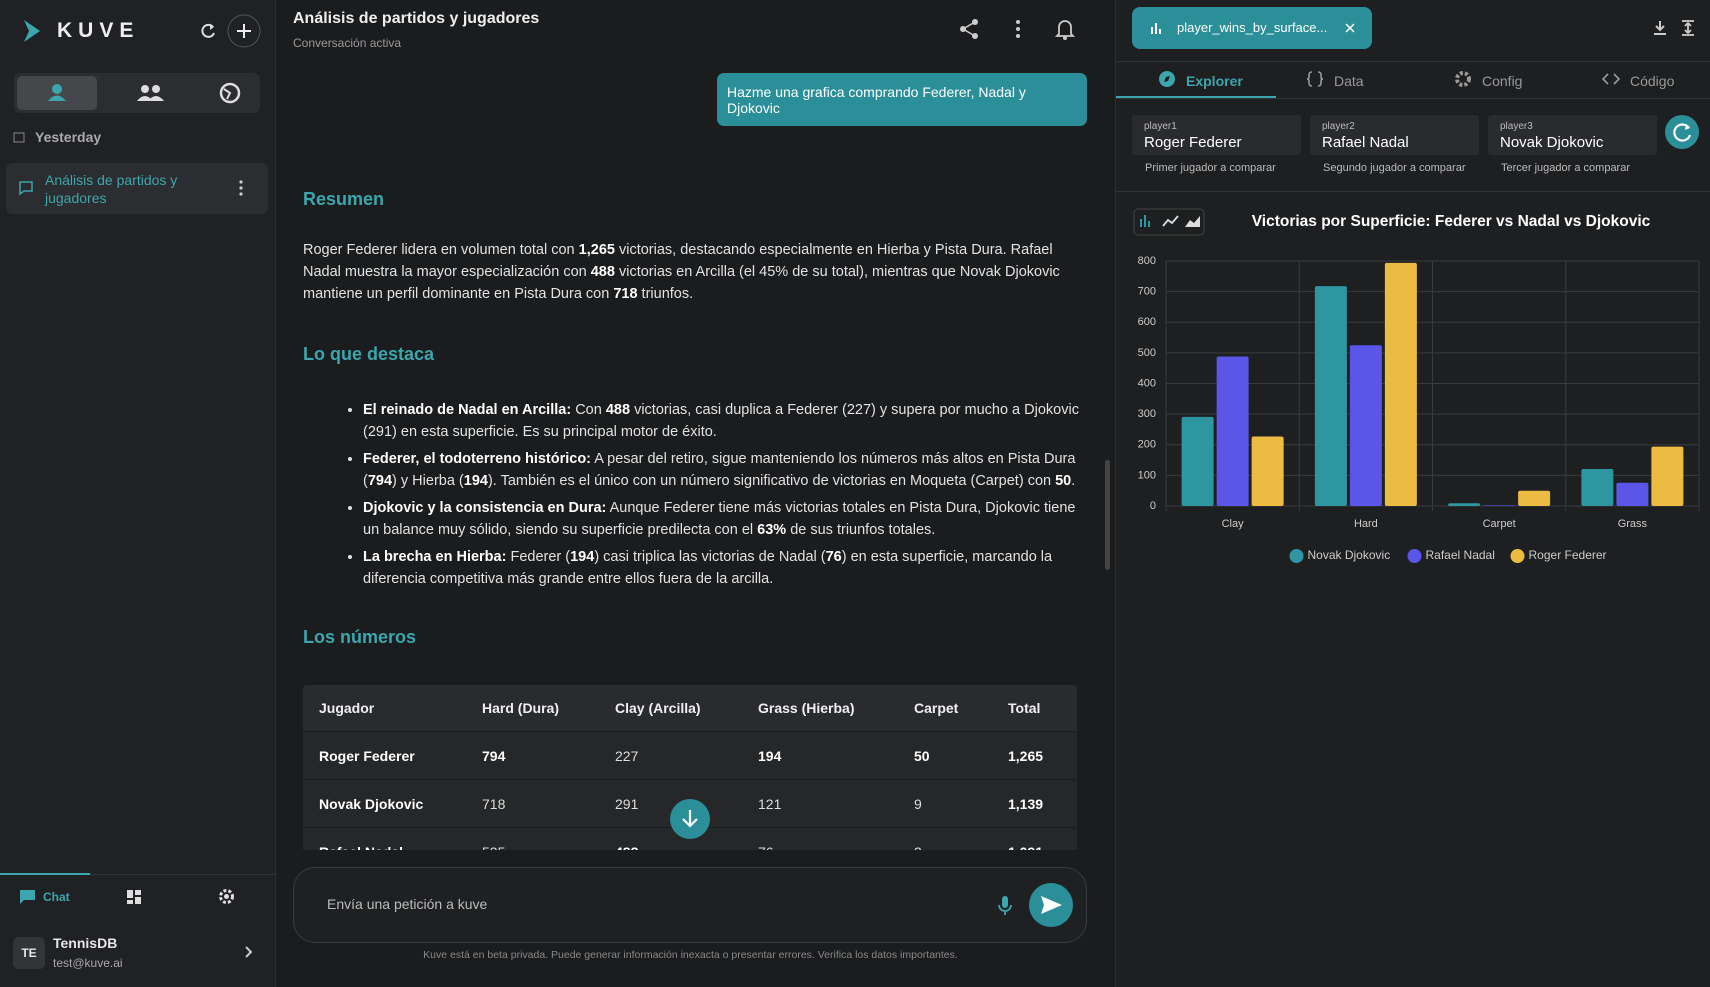 The image size is (1710, 987). I want to click on scope-tabs, so click(137, 93).